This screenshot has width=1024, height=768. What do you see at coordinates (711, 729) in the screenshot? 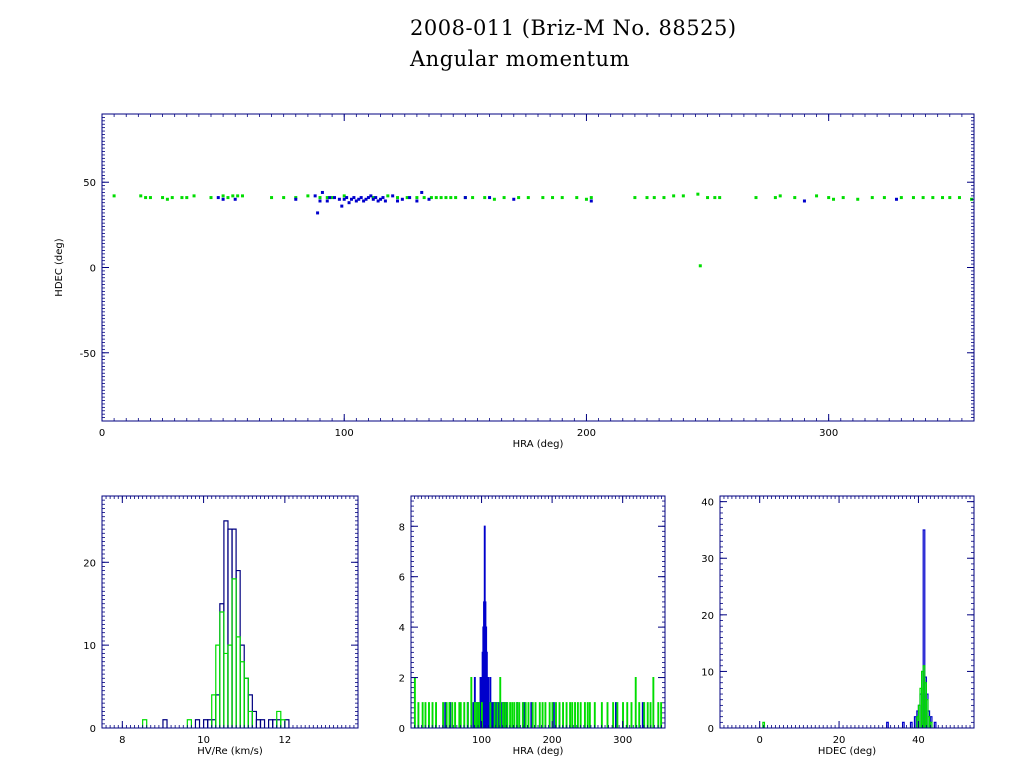
I see `y-tick-label: 0` at bounding box center [711, 729].